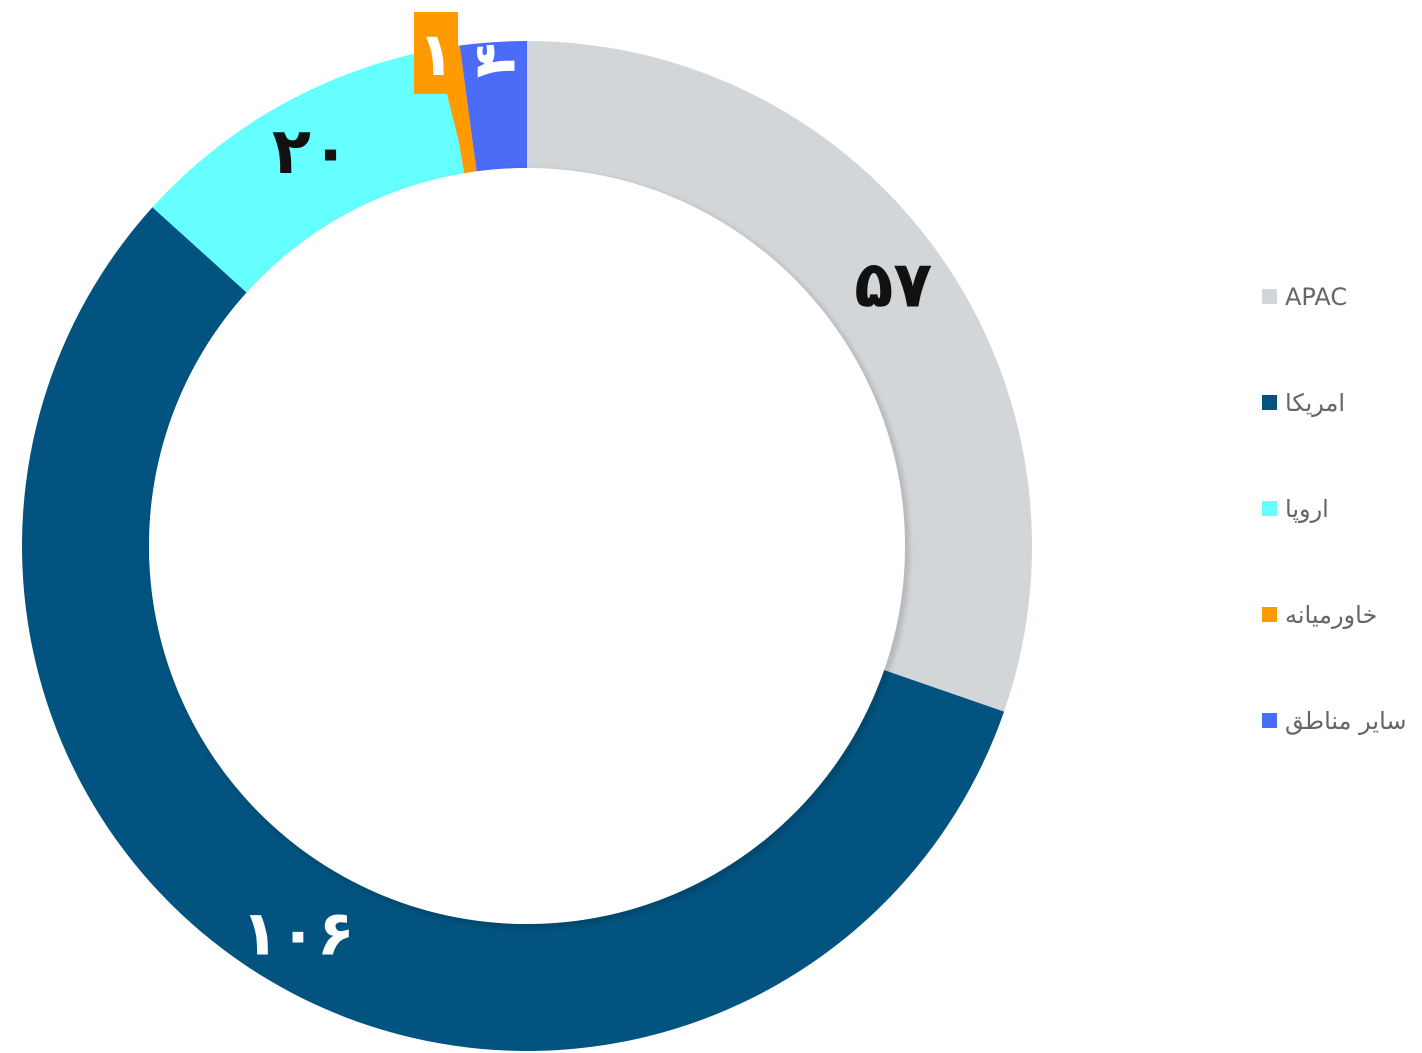  Describe the element at coordinates (495, 60) in the screenshot. I see `slice-value-label: ۴` at that location.